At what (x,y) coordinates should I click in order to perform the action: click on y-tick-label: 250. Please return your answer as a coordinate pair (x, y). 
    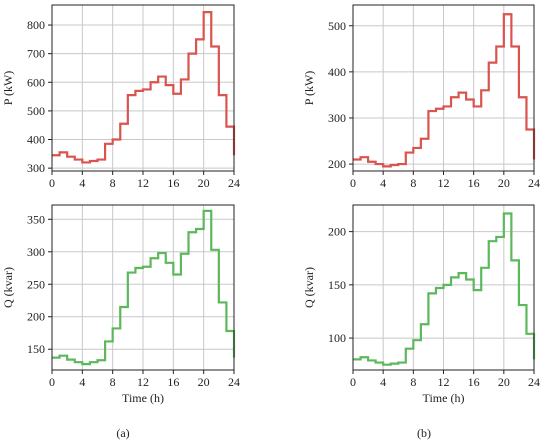
    Looking at the image, I should click on (36, 284).